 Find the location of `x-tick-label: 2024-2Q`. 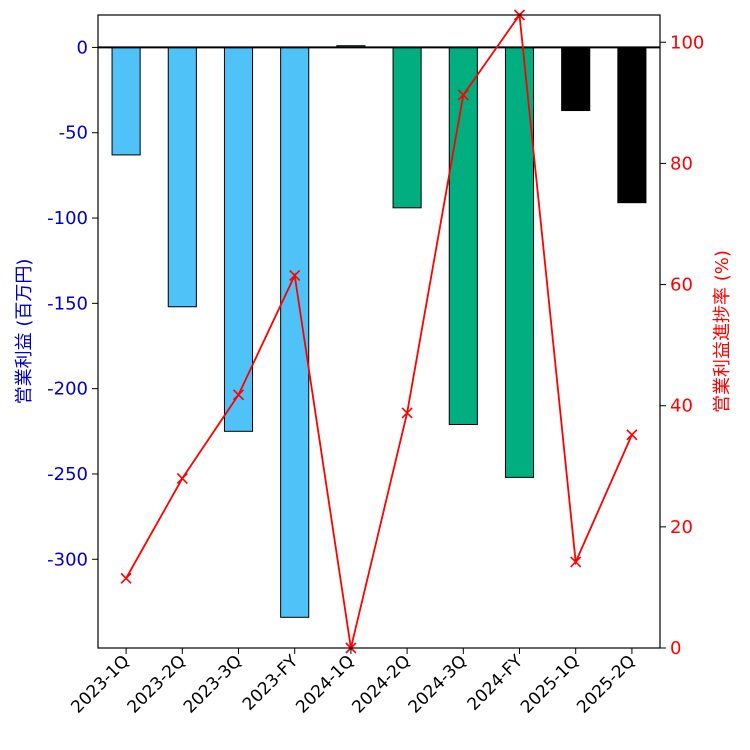

x-tick-label: 2024-2Q is located at coordinates (381, 684).